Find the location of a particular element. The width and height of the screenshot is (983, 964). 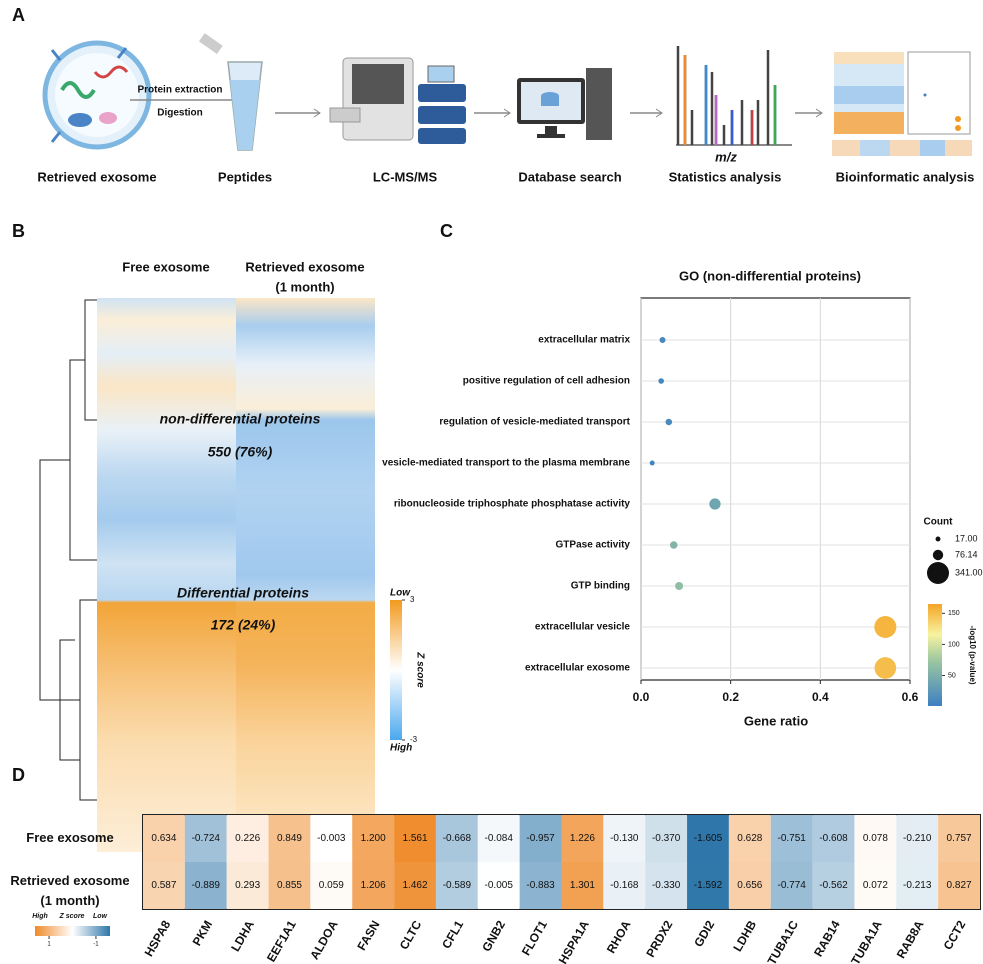

cell-label: -0.608 is located at coordinates (833, 838).